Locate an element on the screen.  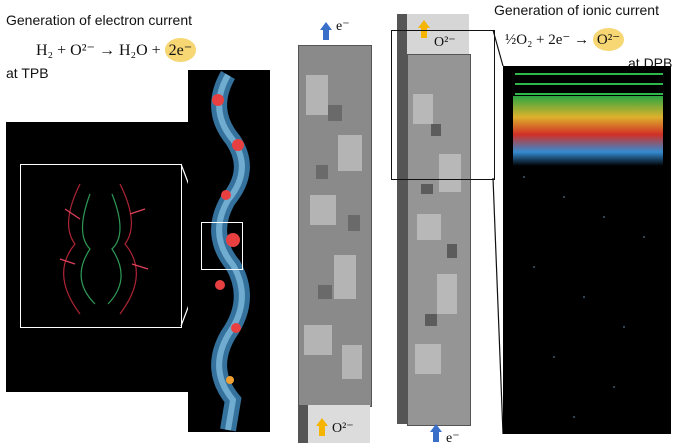
right-reaction: ½O₂ + 2e⁻ → O²⁻ is located at coordinates (565, 39).